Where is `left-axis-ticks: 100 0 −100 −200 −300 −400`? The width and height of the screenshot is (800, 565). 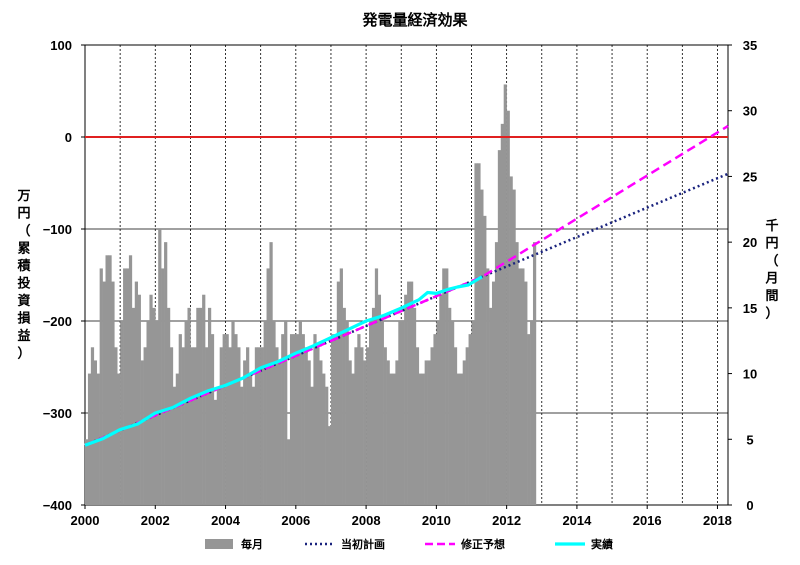
left-axis-ticks: 100 0 −100 −200 −300 −400 is located at coordinates (64, 275).